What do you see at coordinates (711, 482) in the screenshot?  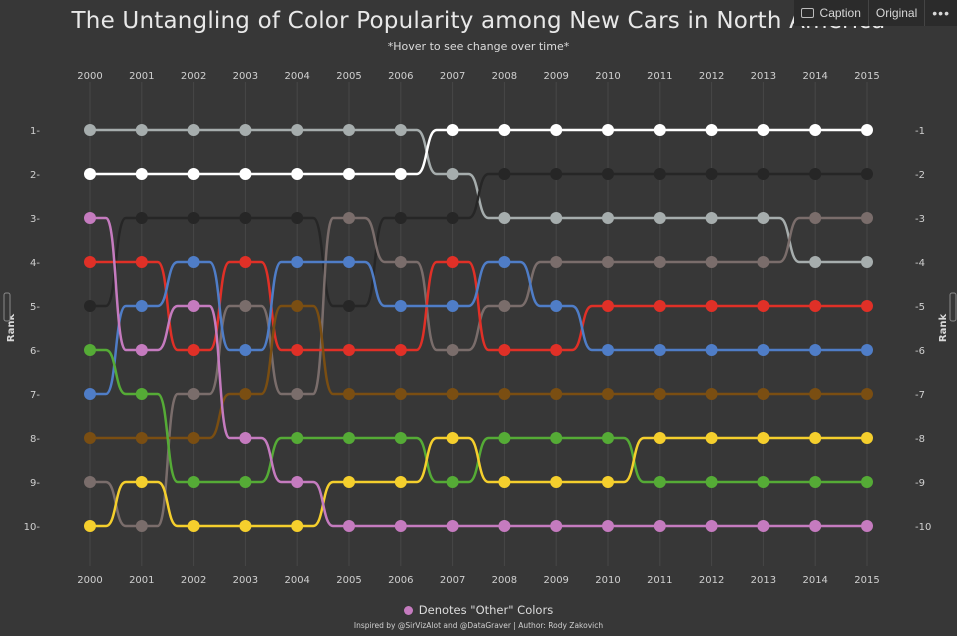 I see `point-green-2012` at bounding box center [711, 482].